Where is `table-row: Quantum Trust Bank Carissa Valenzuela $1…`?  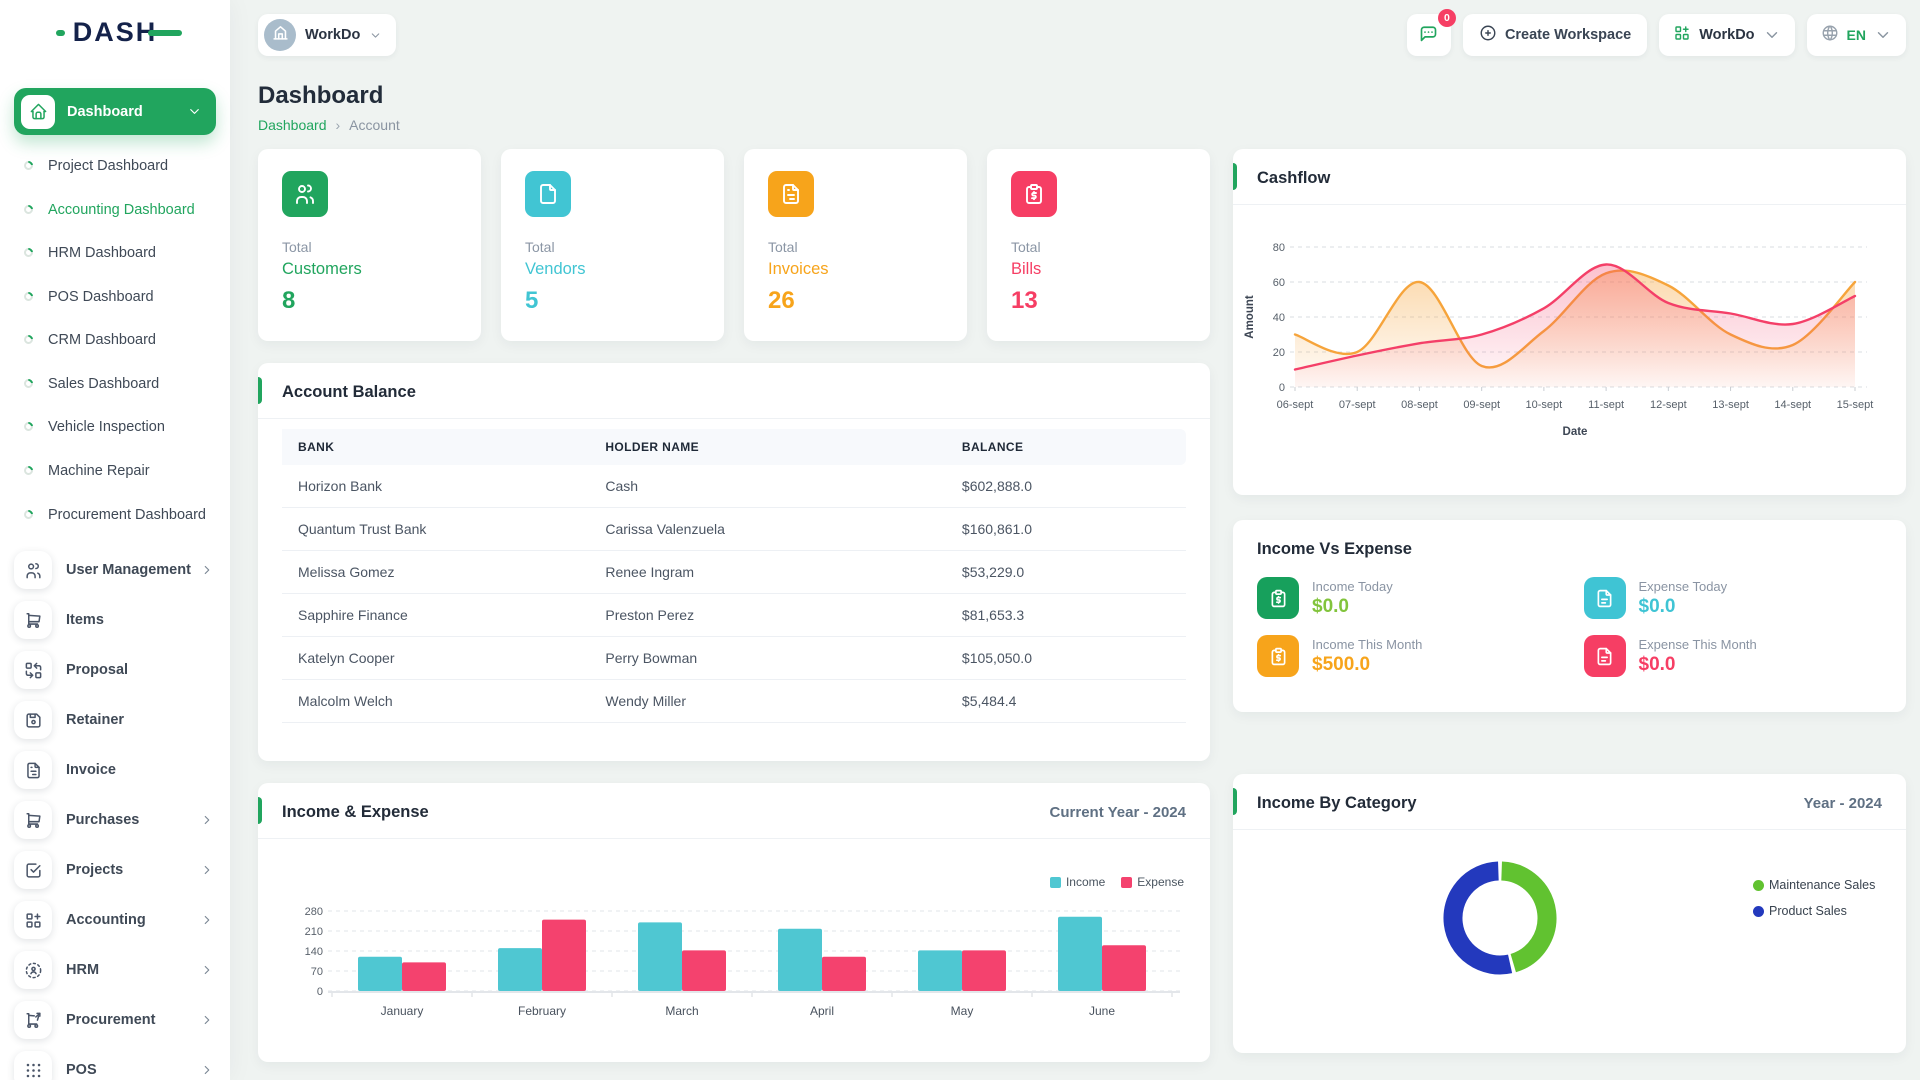
table-row: Quantum Trust Bank Carissa Valenzuela $1… is located at coordinates (734, 529).